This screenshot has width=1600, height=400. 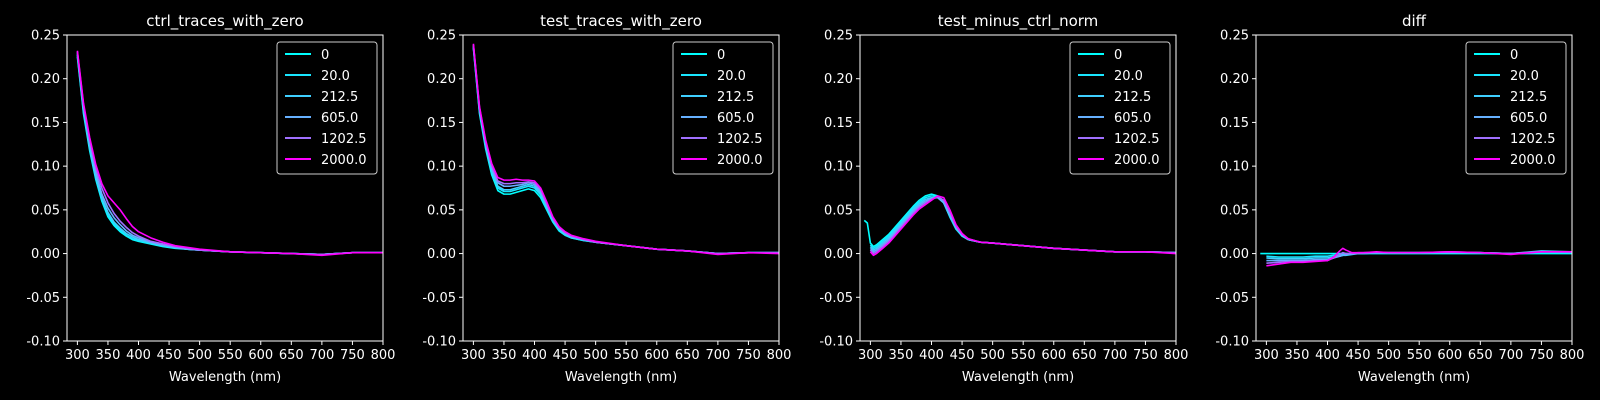 I want to click on series-line-212.5, so click(x=1022, y=225).